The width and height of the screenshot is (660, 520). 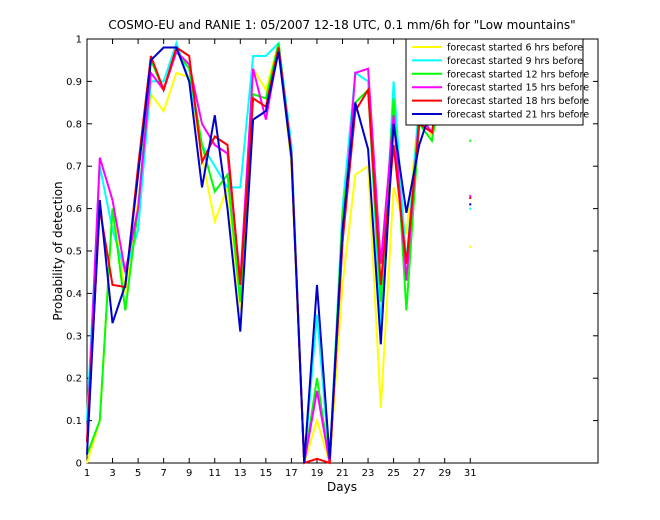 What do you see at coordinates (518, 88) in the screenshot?
I see `legend-label-4: forecast started 15 hrs before` at bounding box center [518, 88].